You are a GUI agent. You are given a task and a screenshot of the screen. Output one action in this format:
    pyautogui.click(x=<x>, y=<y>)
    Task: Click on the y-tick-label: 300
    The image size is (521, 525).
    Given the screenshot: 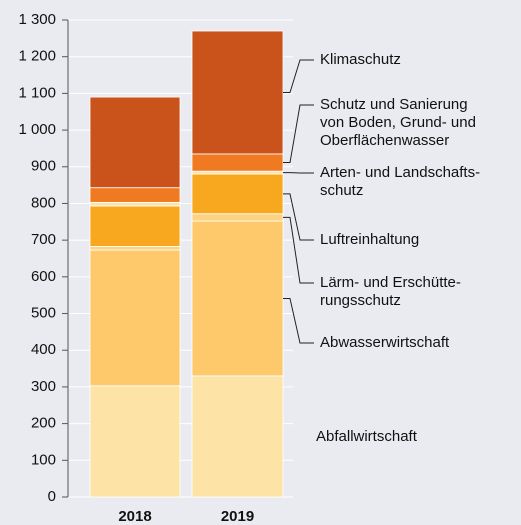 What is the action you would take?
    pyautogui.click(x=43, y=386)
    